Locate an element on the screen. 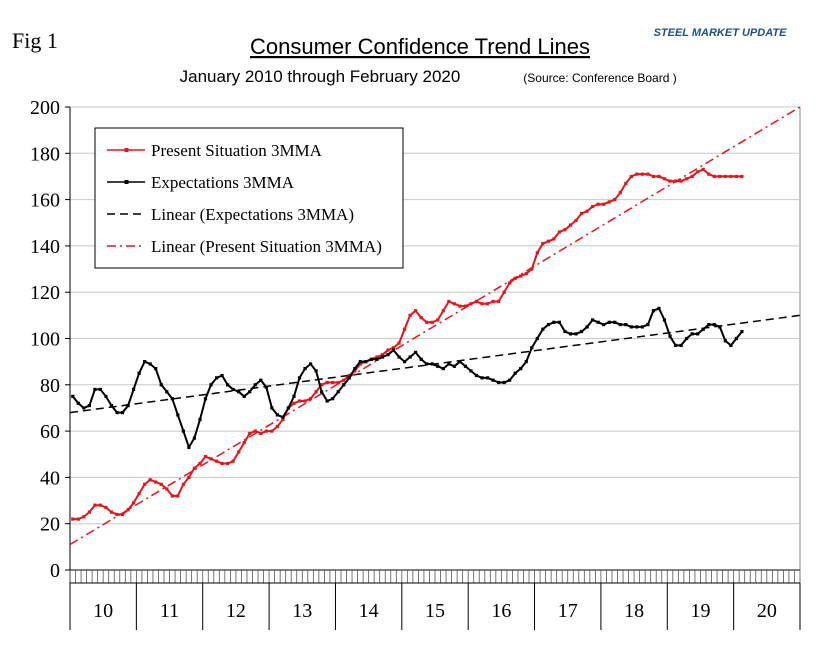  y-tick-label: 60 is located at coordinates (50, 432).